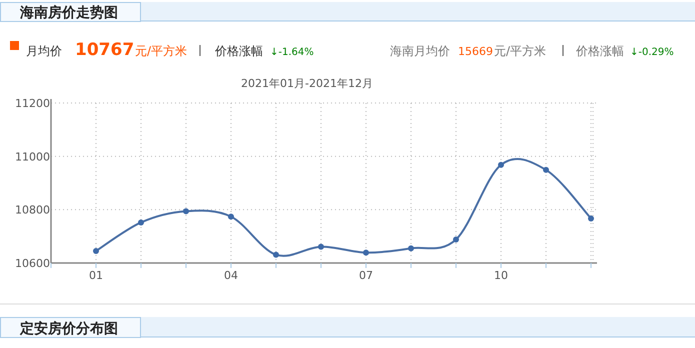 This screenshot has width=695, height=348. What do you see at coordinates (420, 51) in the screenshot?
I see `text: 海南月均价` at bounding box center [420, 51].